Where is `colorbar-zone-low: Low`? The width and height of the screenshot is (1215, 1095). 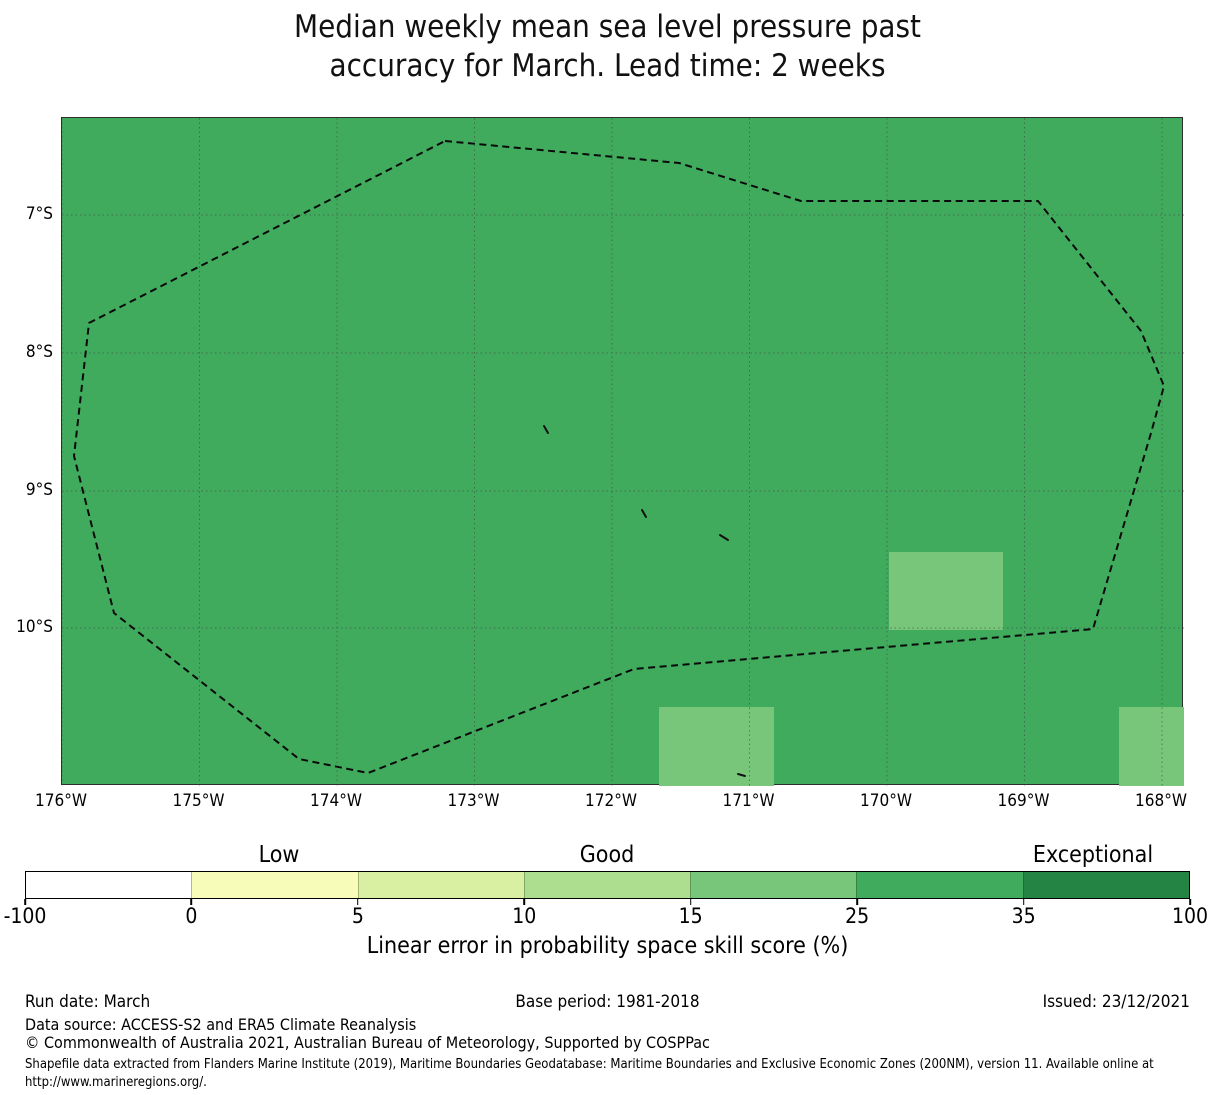 colorbar-zone-low: Low is located at coordinates (279, 855).